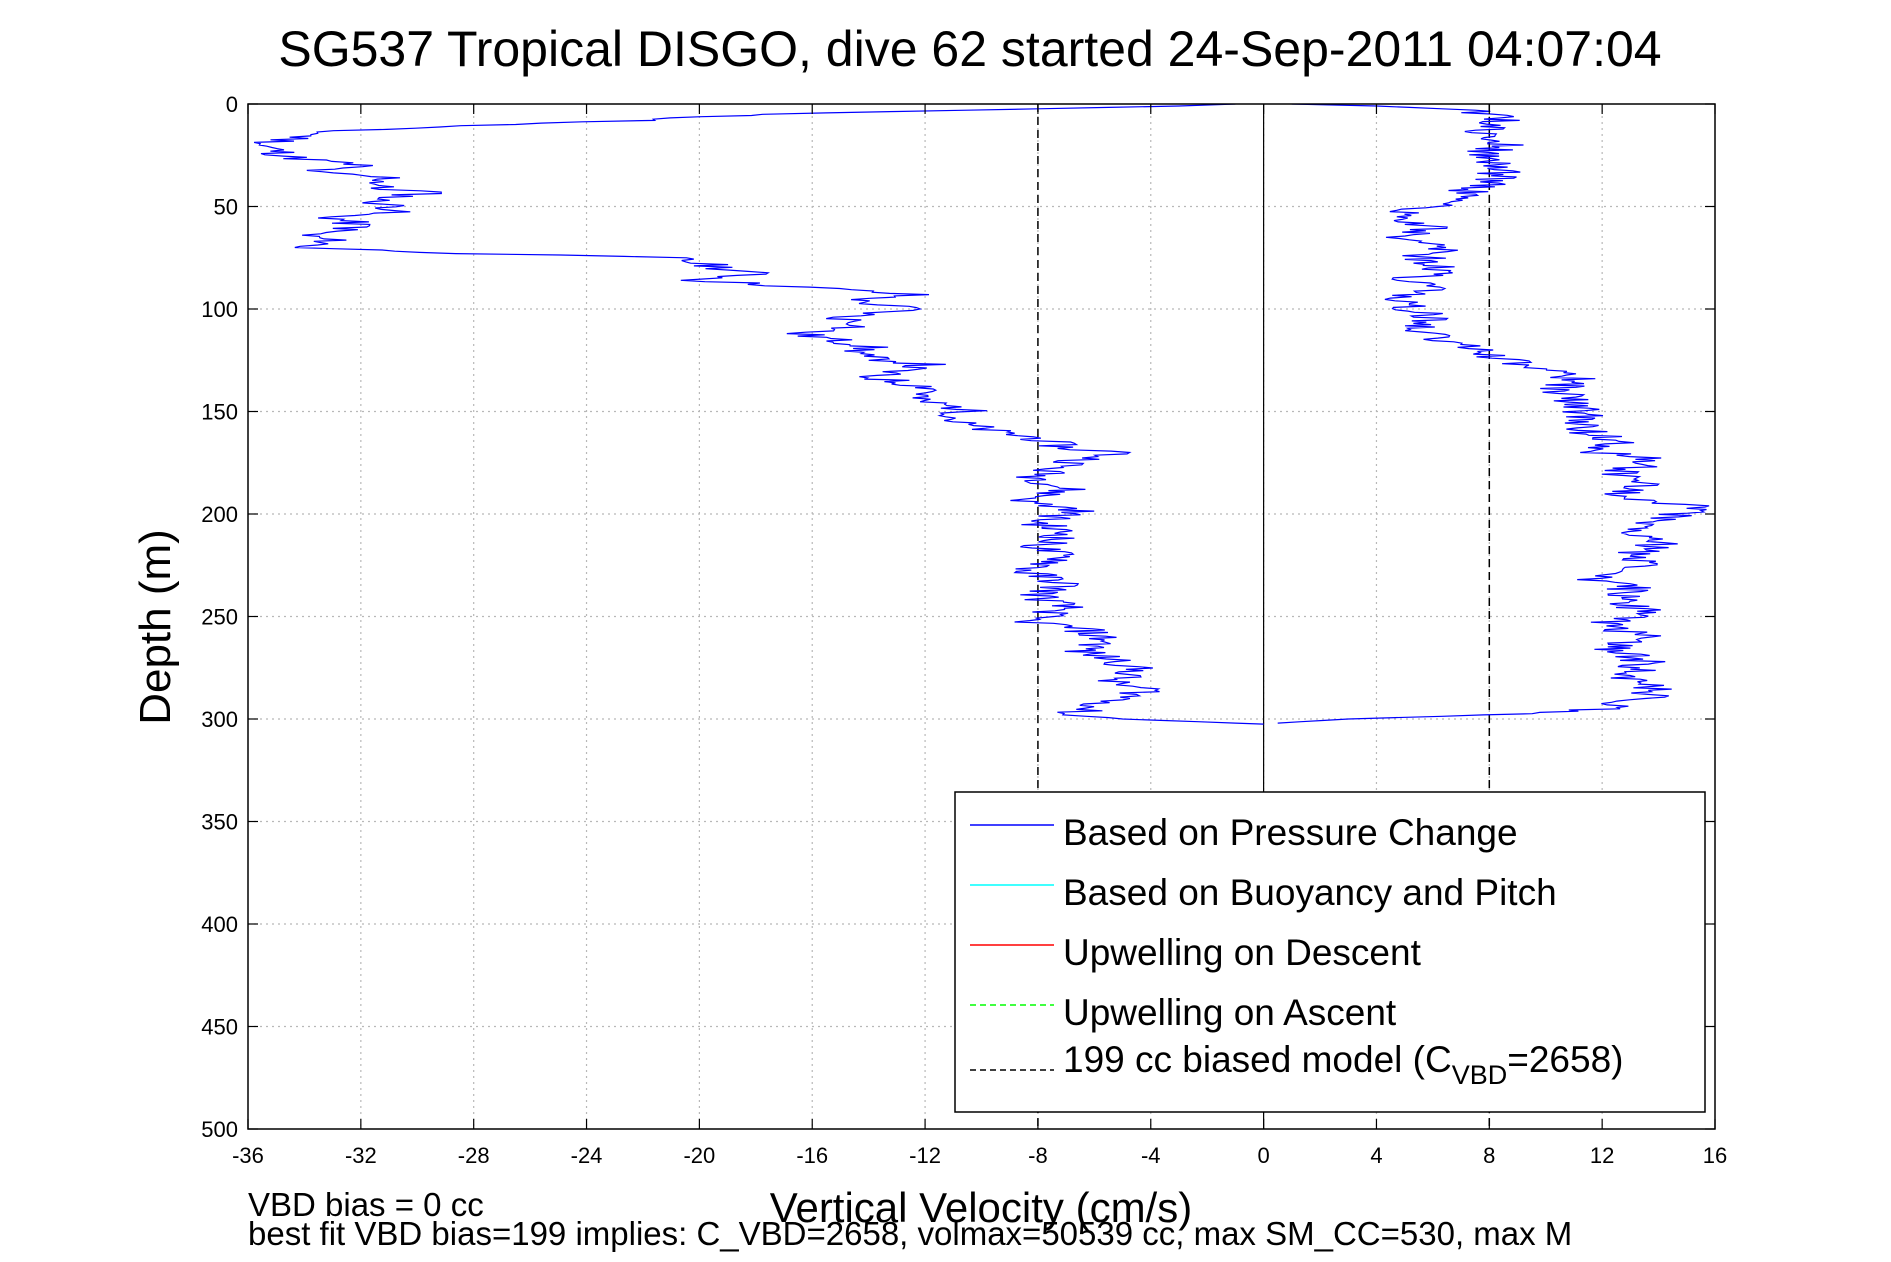  Describe the element at coordinates (1242, 952) in the screenshot. I see `legend-label-upwelling-descent: Upwelling on Descent` at that location.